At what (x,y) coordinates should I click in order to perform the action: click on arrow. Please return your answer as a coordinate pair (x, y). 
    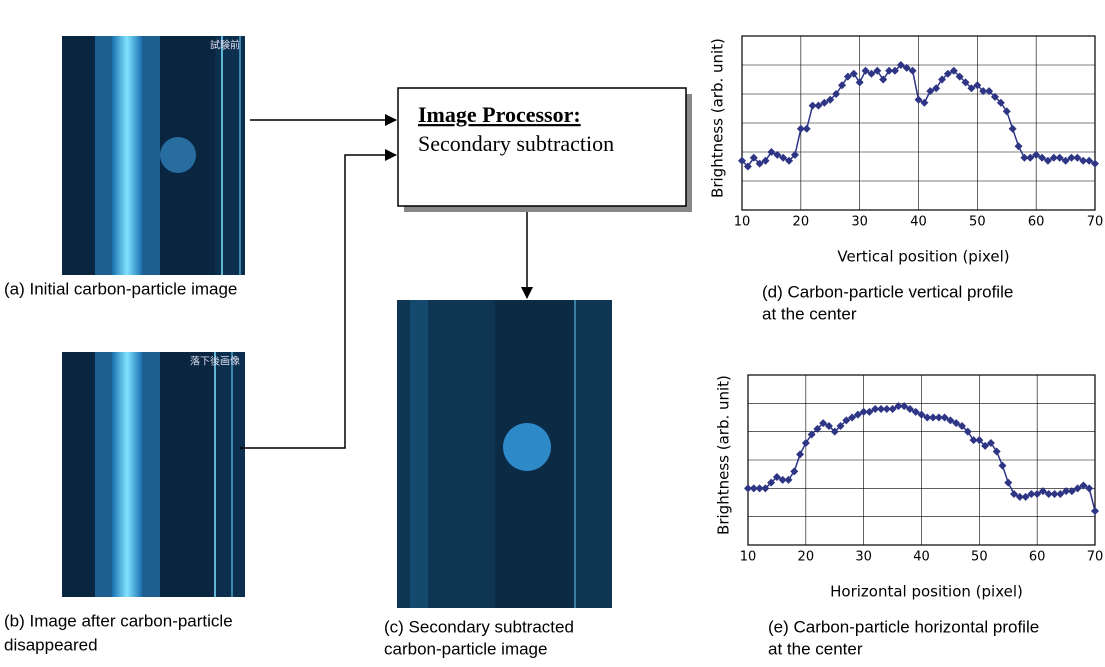
    Looking at the image, I should click on (318, 299).